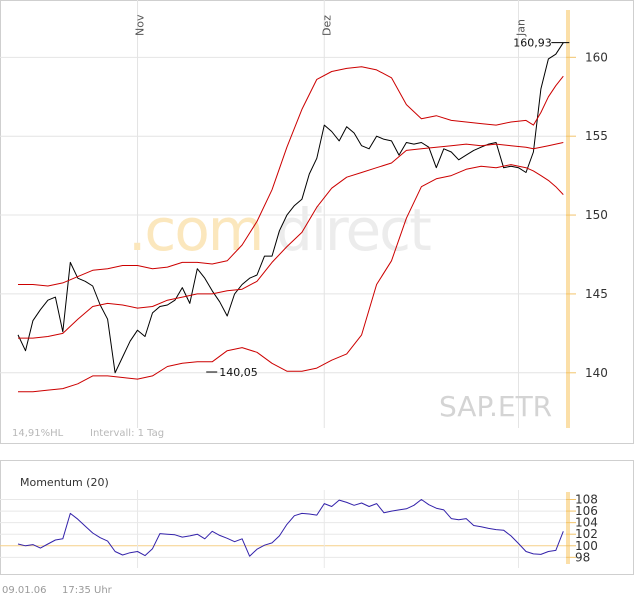 The width and height of the screenshot is (634, 597). I want to click on watermark-com: .com, so click(195, 230).